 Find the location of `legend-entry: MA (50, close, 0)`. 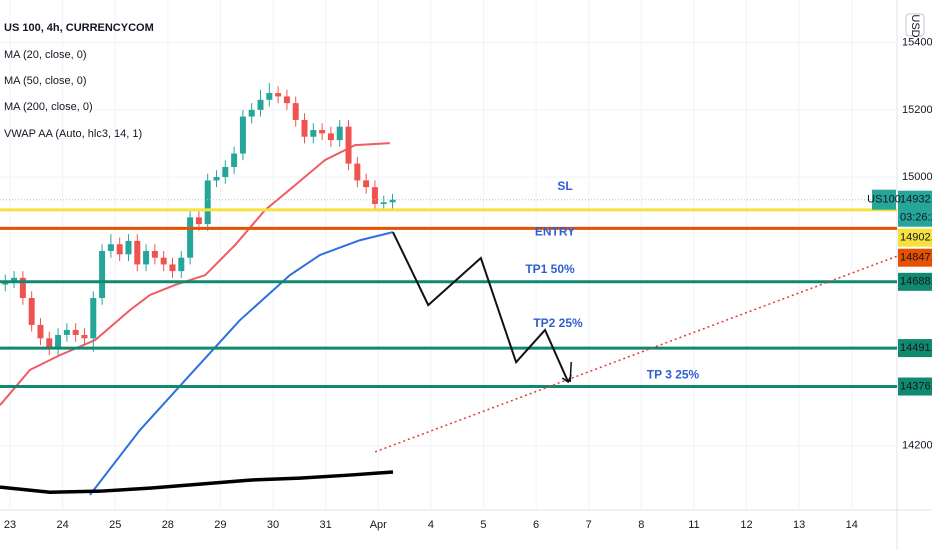

legend-entry: MA (50, close, 0) is located at coordinates (45, 81).